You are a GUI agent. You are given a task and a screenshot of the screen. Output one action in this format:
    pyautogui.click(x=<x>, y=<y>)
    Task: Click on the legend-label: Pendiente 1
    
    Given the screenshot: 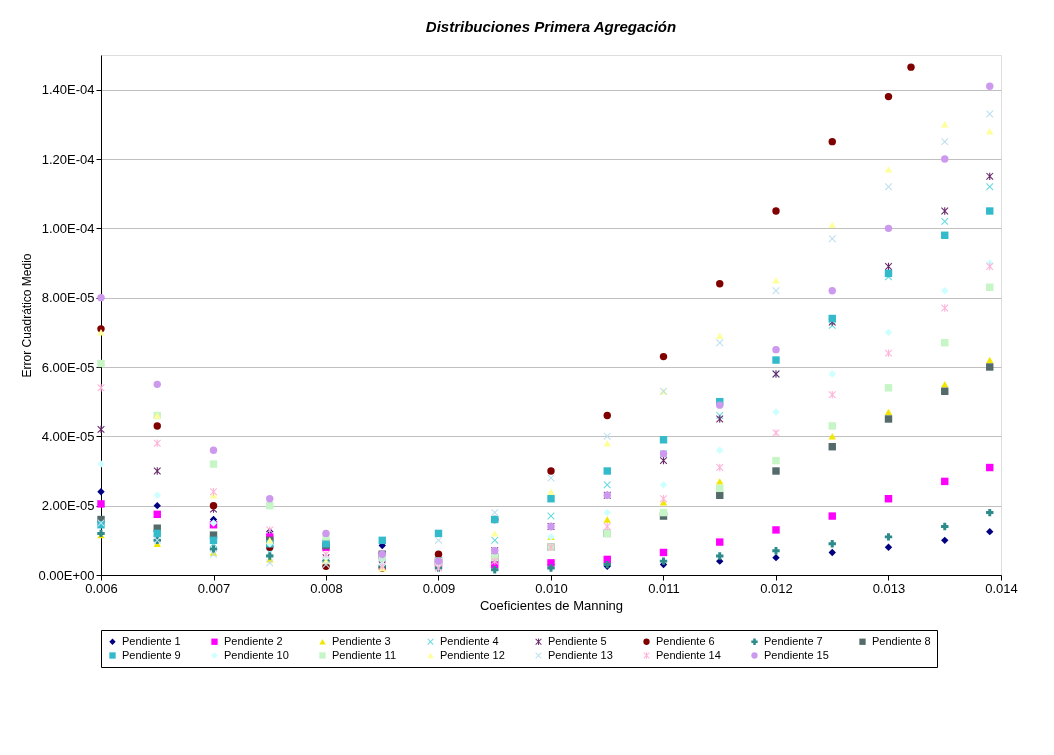 What is the action you would take?
    pyautogui.click(x=151, y=640)
    